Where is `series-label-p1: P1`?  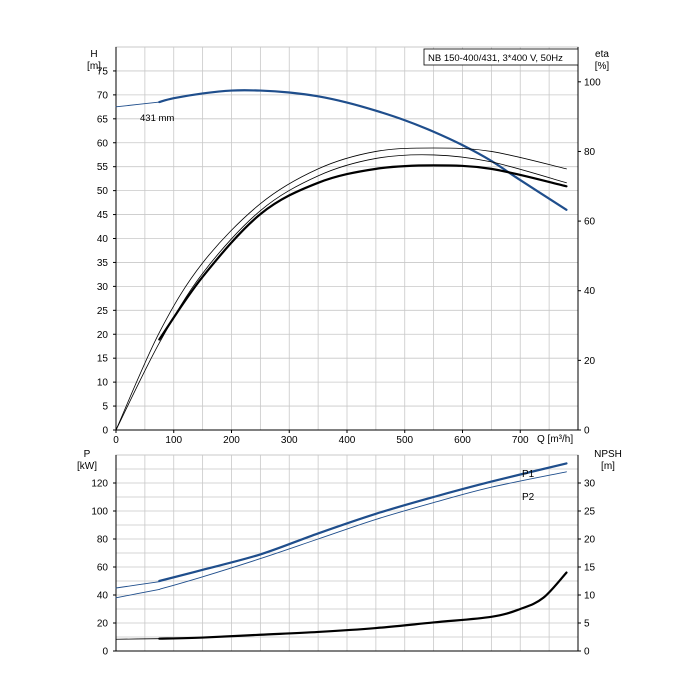 series-label-p1: P1 is located at coordinates (528, 474).